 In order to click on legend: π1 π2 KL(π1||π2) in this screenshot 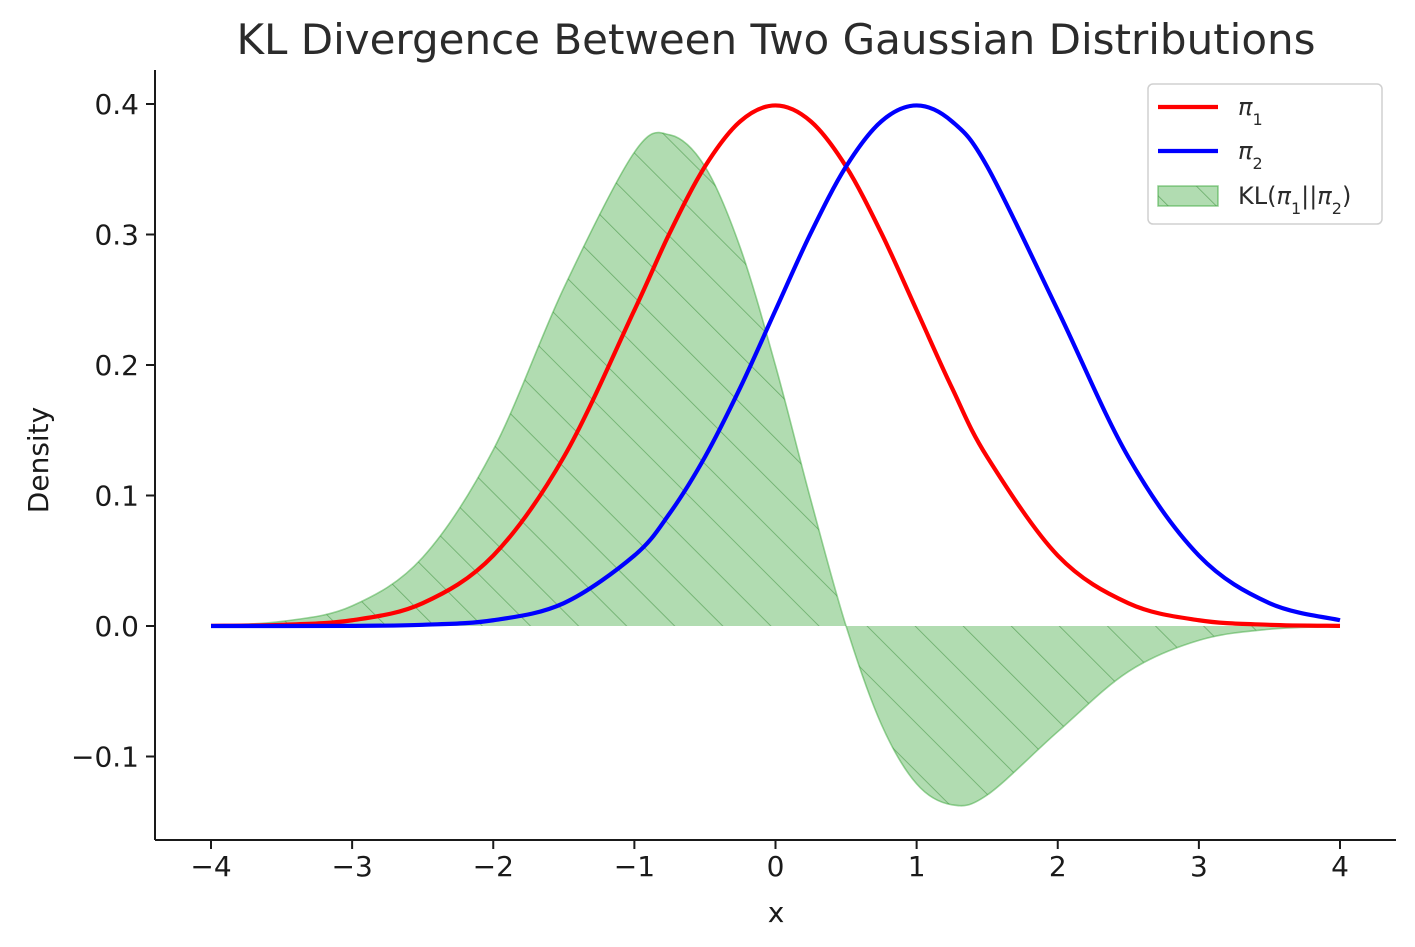, I will do `click(1265, 154)`.